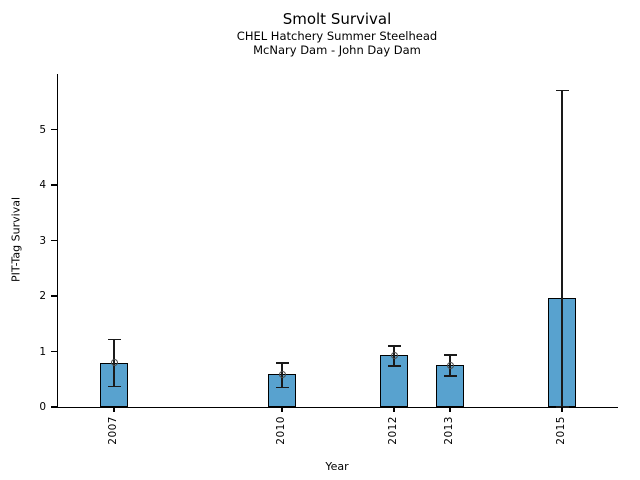 This screenshot has height=480, width=640. I want to click on y-axis-tick-label: 3, so click(42, 240).